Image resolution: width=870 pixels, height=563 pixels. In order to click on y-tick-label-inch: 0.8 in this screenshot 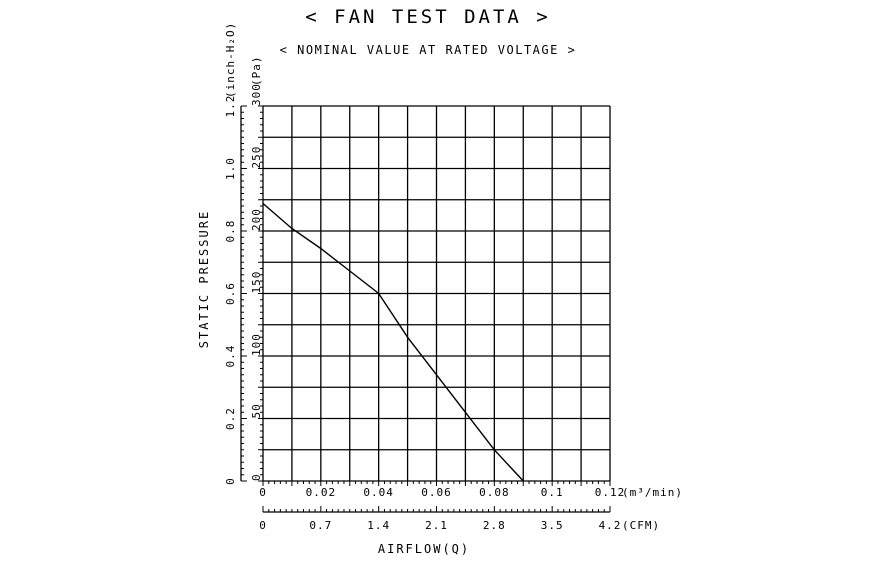, I will do `click(230, 231)`.